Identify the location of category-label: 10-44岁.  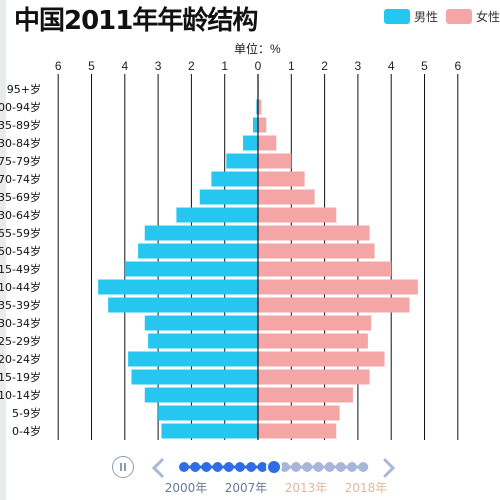
(20, 287).